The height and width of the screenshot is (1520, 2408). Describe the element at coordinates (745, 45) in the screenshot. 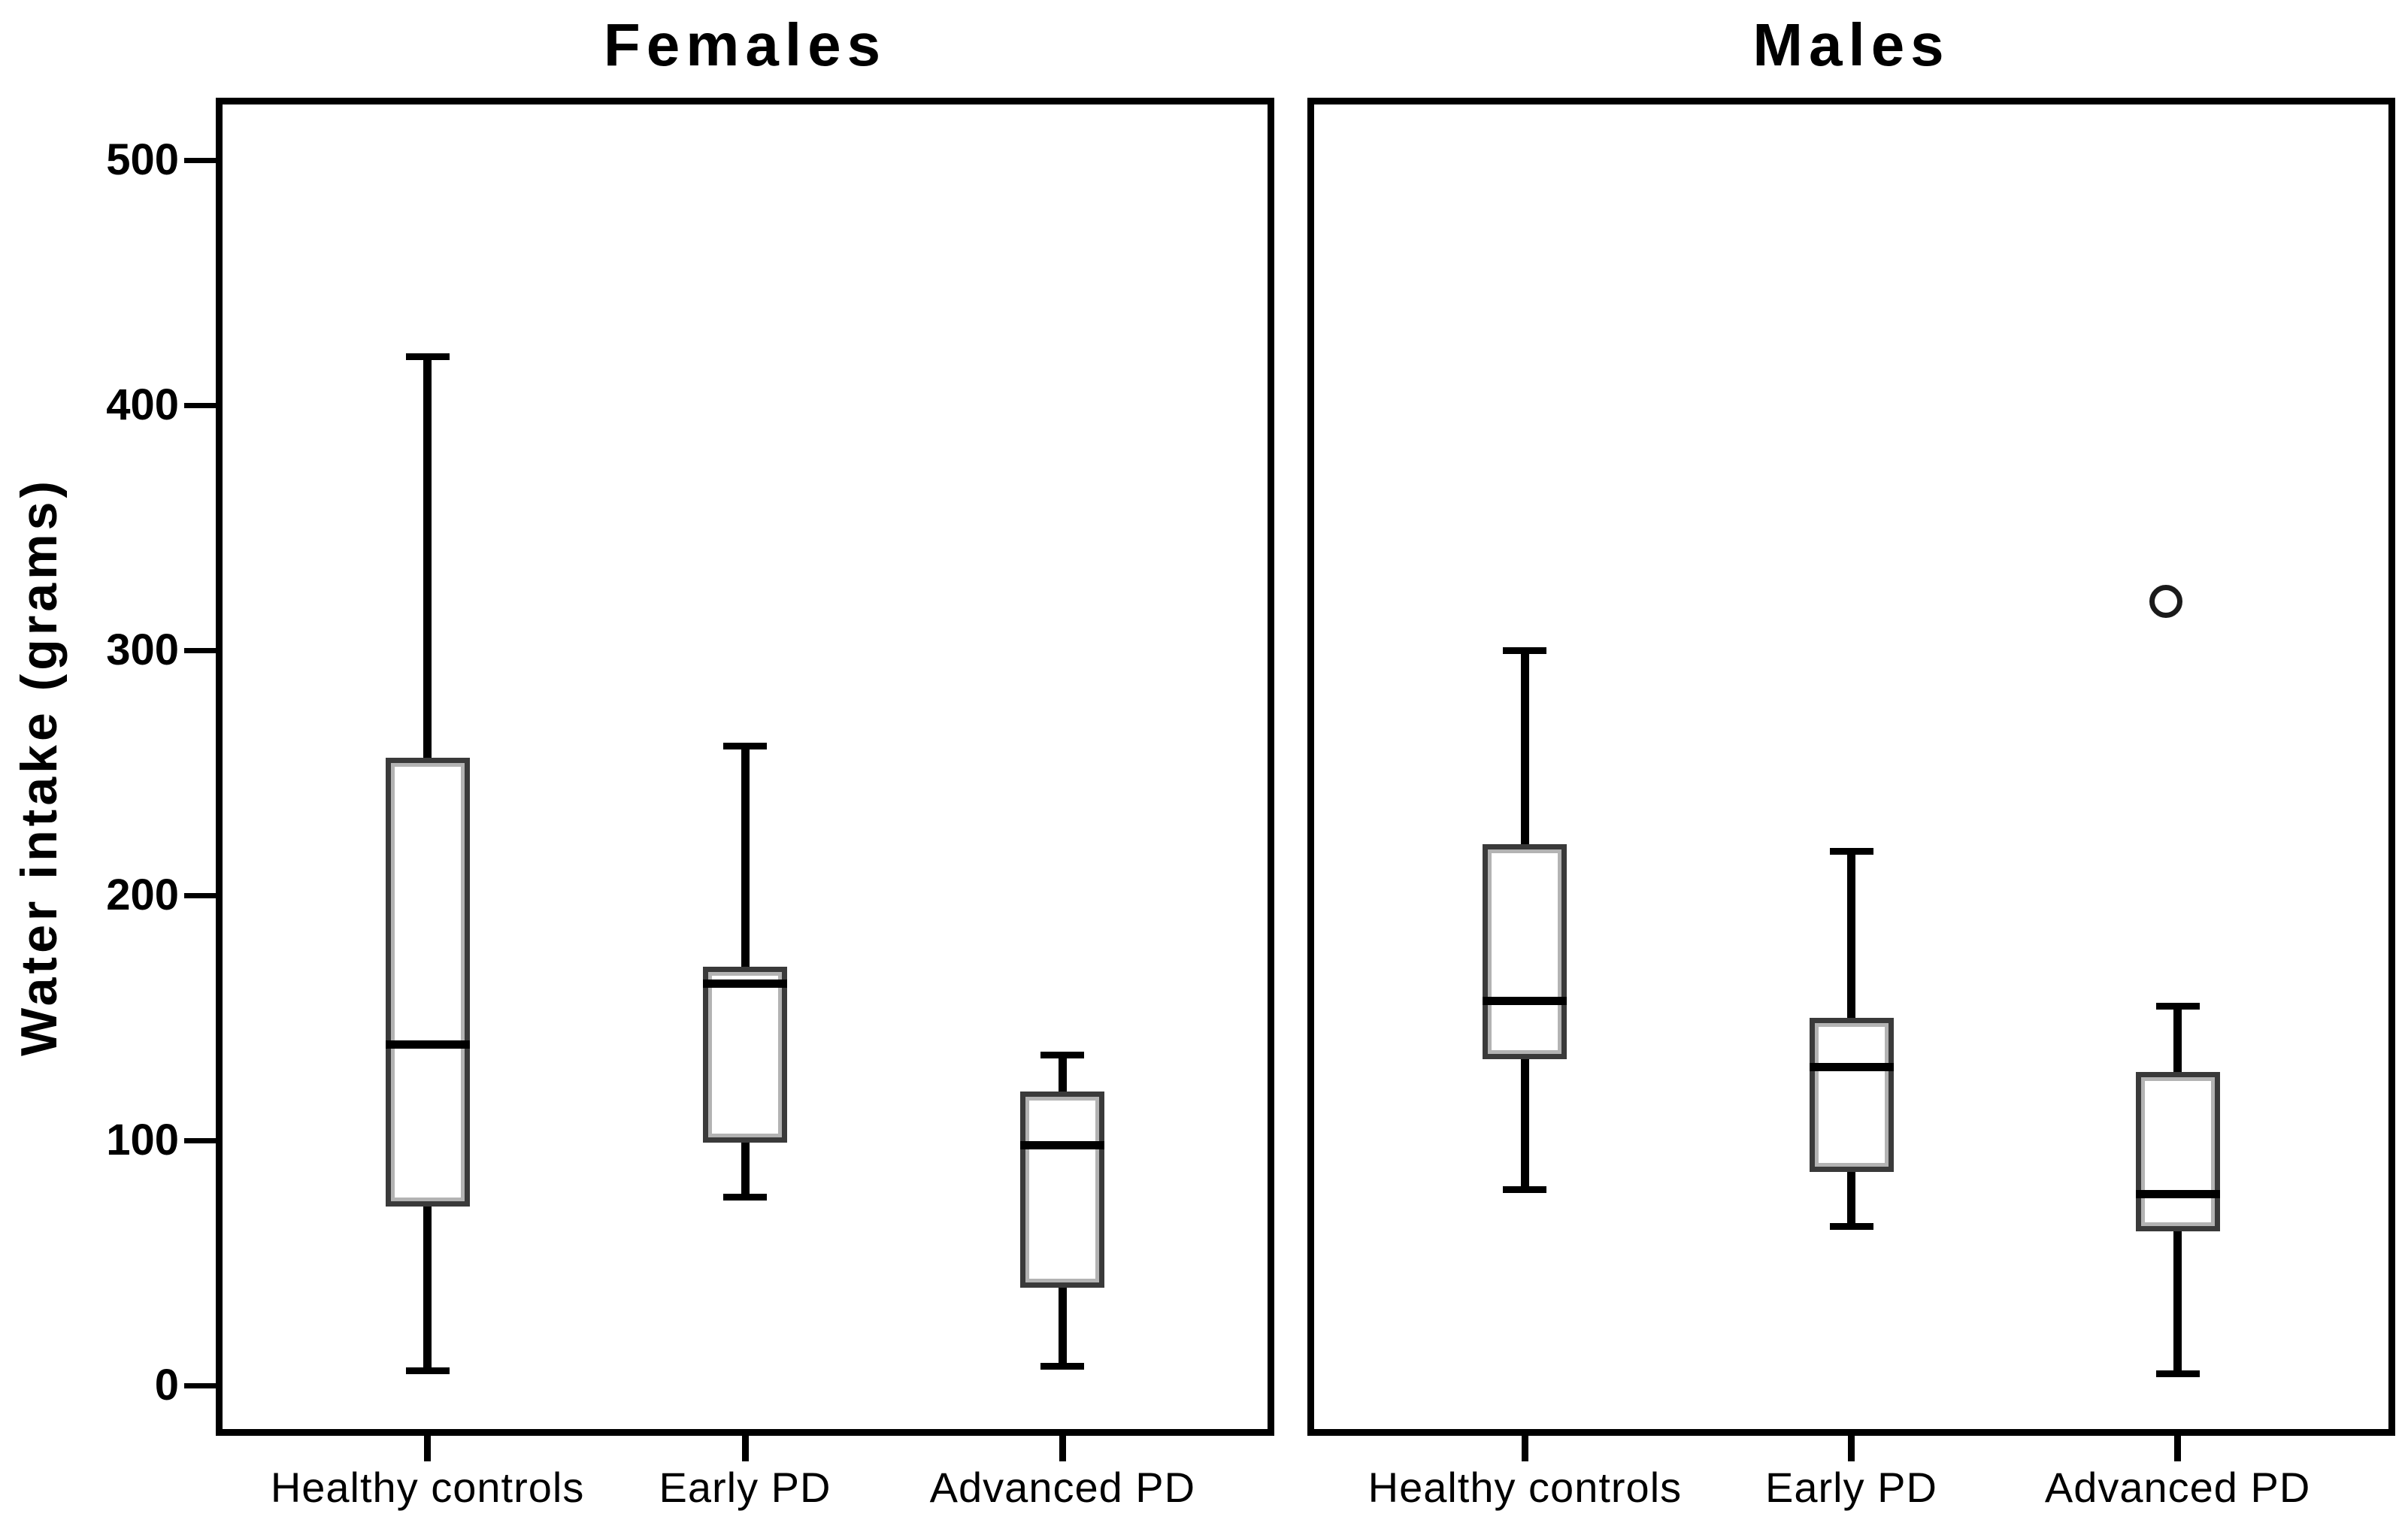

I see `panel-title-females: Females` at that location.